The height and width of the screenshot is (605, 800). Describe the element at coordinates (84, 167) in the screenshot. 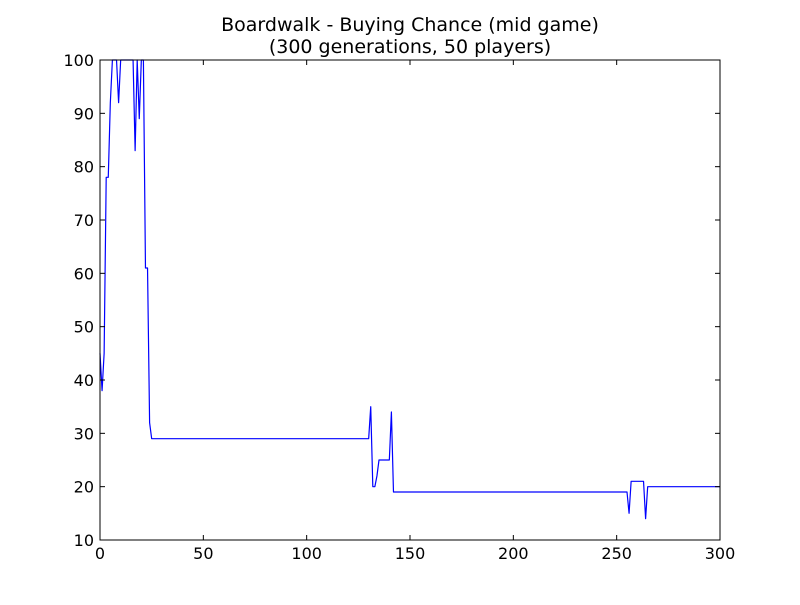

I see `y-tick-label: 80` at that location.